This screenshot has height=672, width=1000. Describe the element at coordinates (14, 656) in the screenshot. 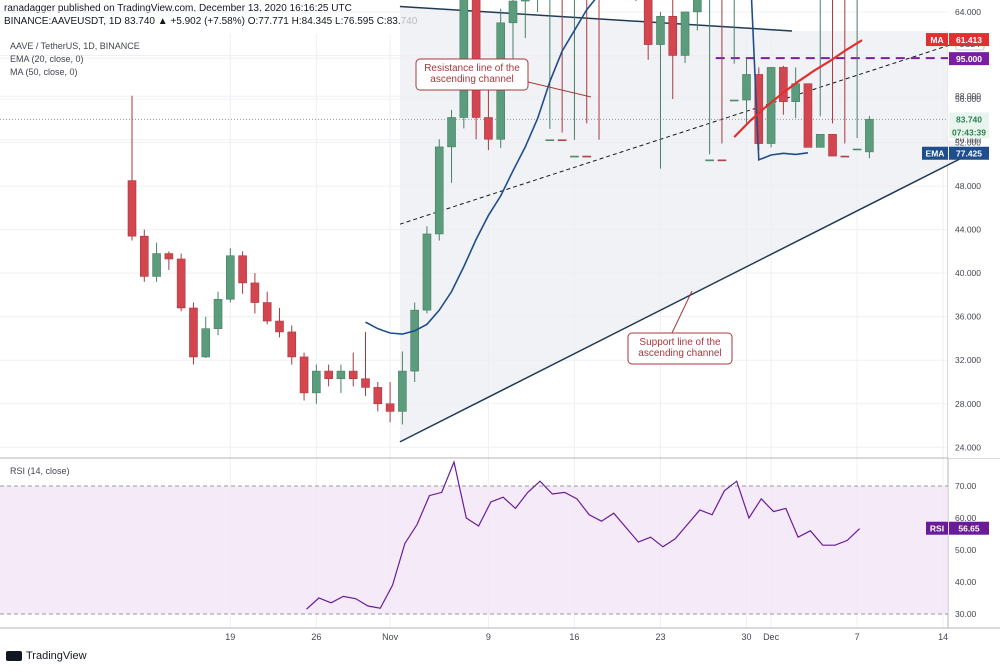

I see `tradingview-logo-icon` at that location.